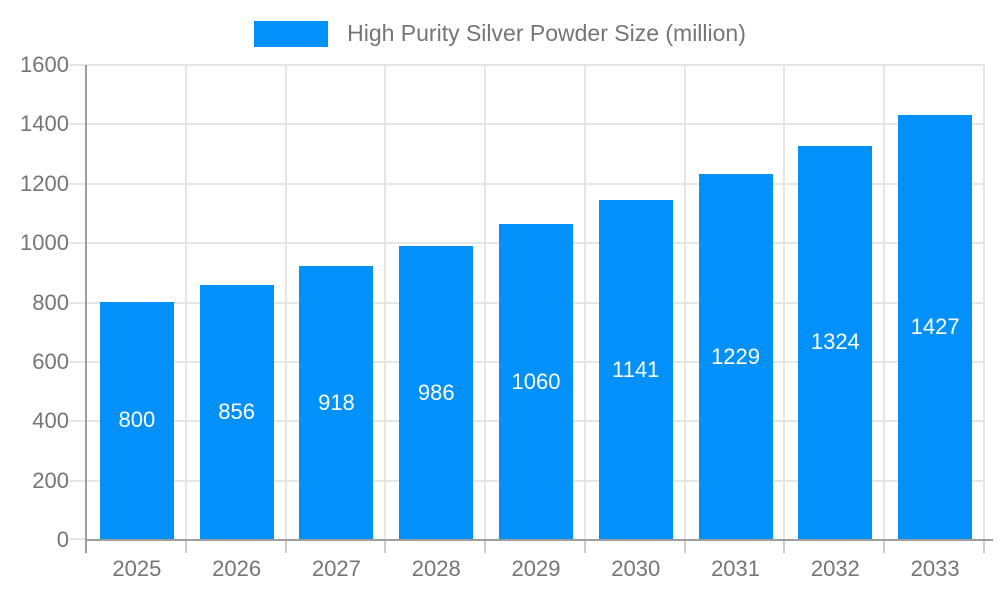 This screenshot has height=600, width=1000. I want to click on bar-value-label: 918, so click(336, 402).